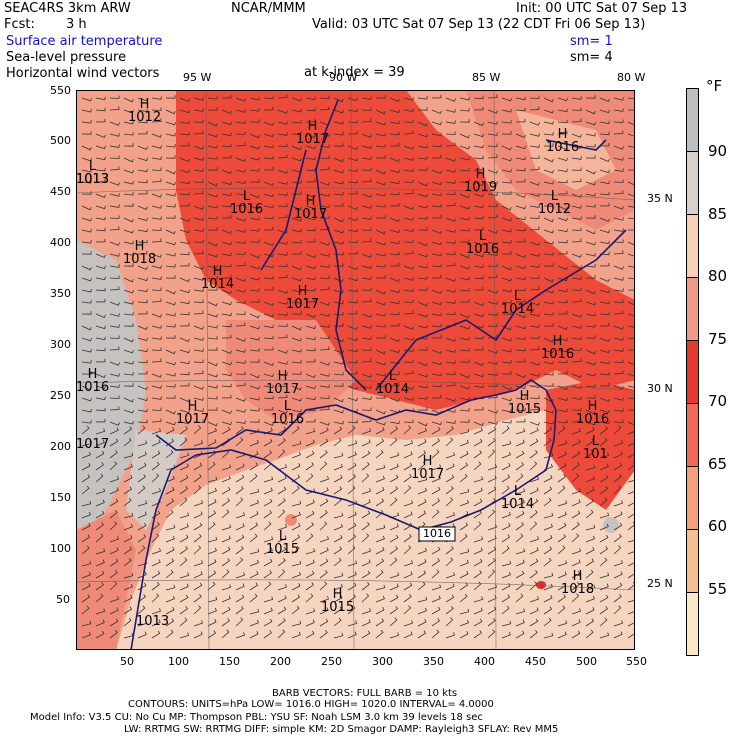 The image size is (740, 740). I want to click on lon-label-90w: 90 W, so click(343, 77).